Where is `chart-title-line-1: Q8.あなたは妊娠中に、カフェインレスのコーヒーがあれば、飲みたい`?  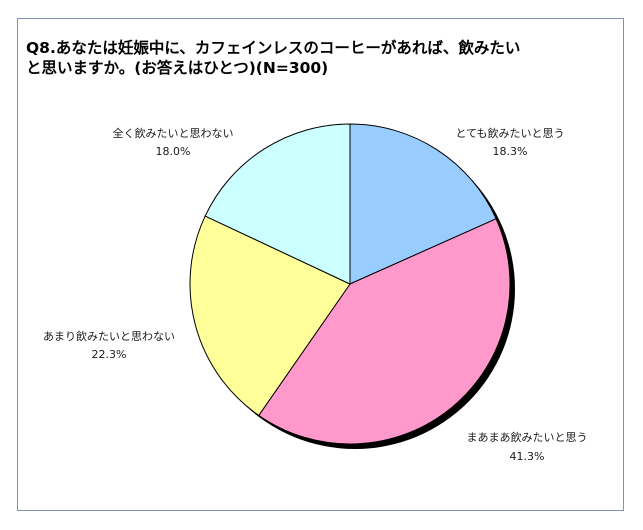
chart-title-line-1: Q8.あなたは妊娠中に、カフェインレスのコーヒーがあれば、飲みたい is located at coordinates (273, 48).